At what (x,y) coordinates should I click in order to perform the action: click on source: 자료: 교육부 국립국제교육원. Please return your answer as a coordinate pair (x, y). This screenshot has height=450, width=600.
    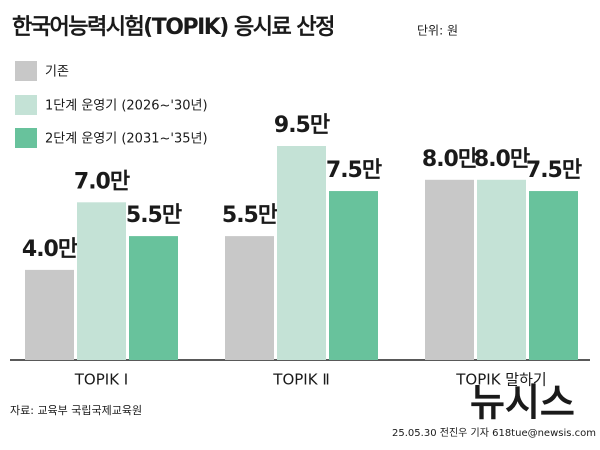
    Looking at the image, I should click on (76, 410).